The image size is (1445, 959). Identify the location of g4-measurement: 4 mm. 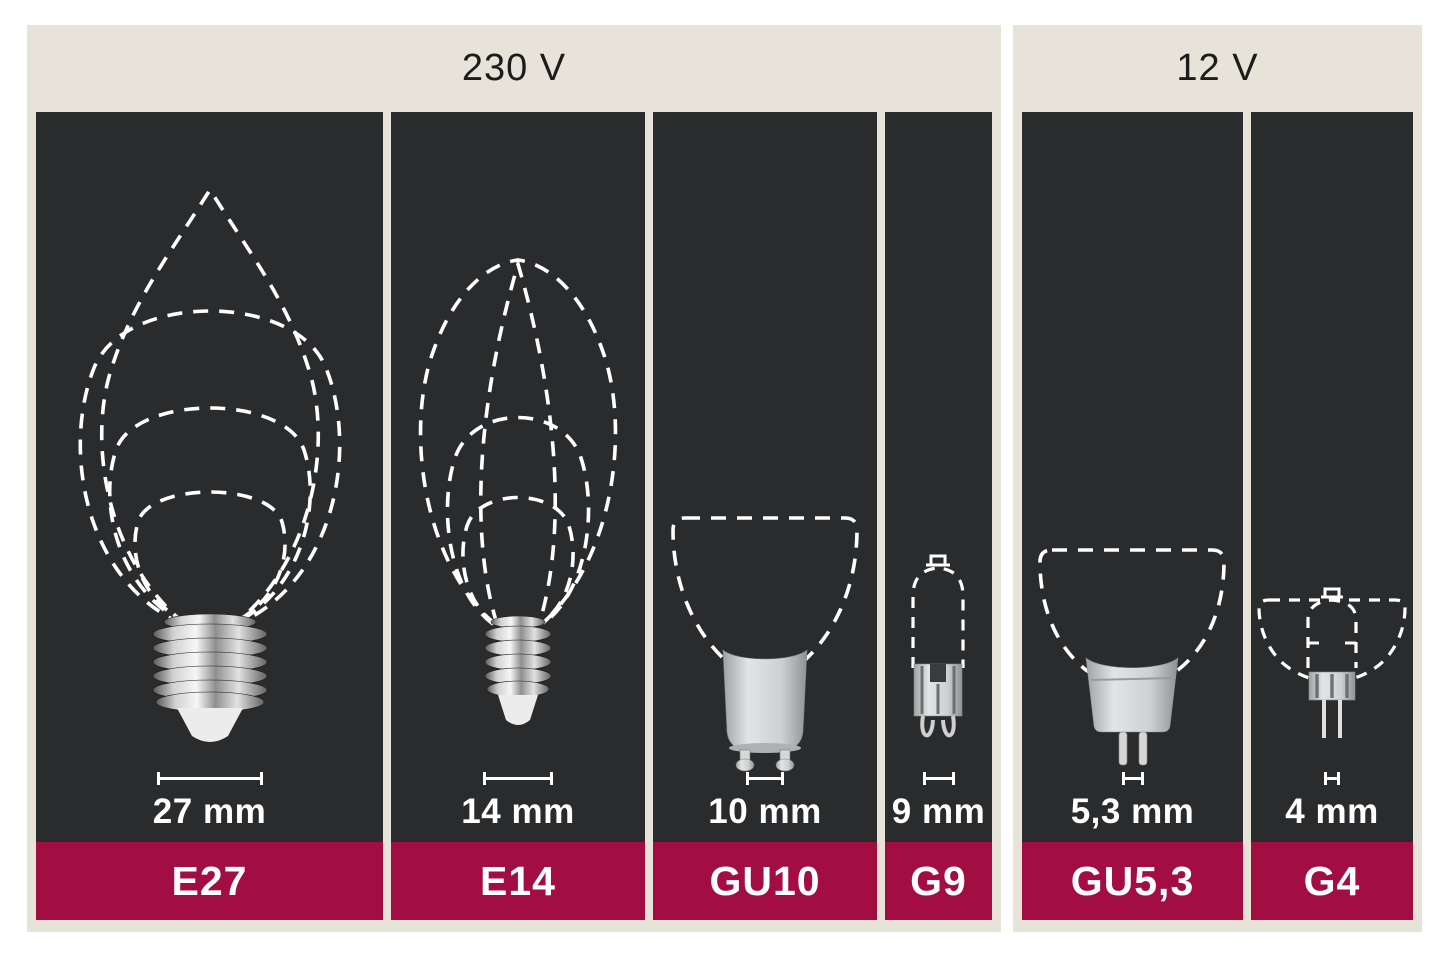
(1332, 807).